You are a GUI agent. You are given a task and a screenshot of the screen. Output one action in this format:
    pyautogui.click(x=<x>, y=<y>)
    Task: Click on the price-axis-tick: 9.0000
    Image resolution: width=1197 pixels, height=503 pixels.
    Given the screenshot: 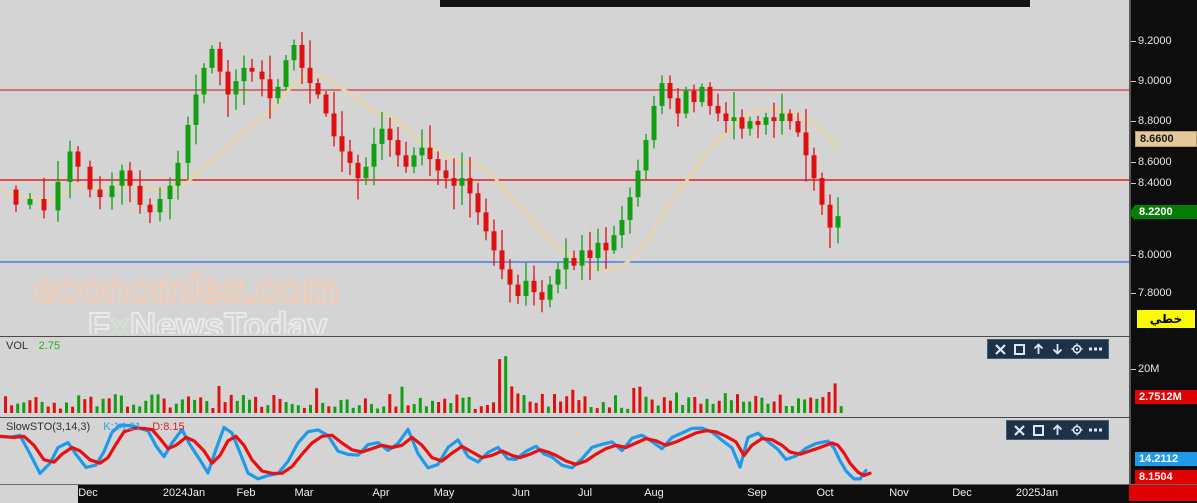 What is the action you would take?
    pyautogui.click(x=1151, y=81)
    